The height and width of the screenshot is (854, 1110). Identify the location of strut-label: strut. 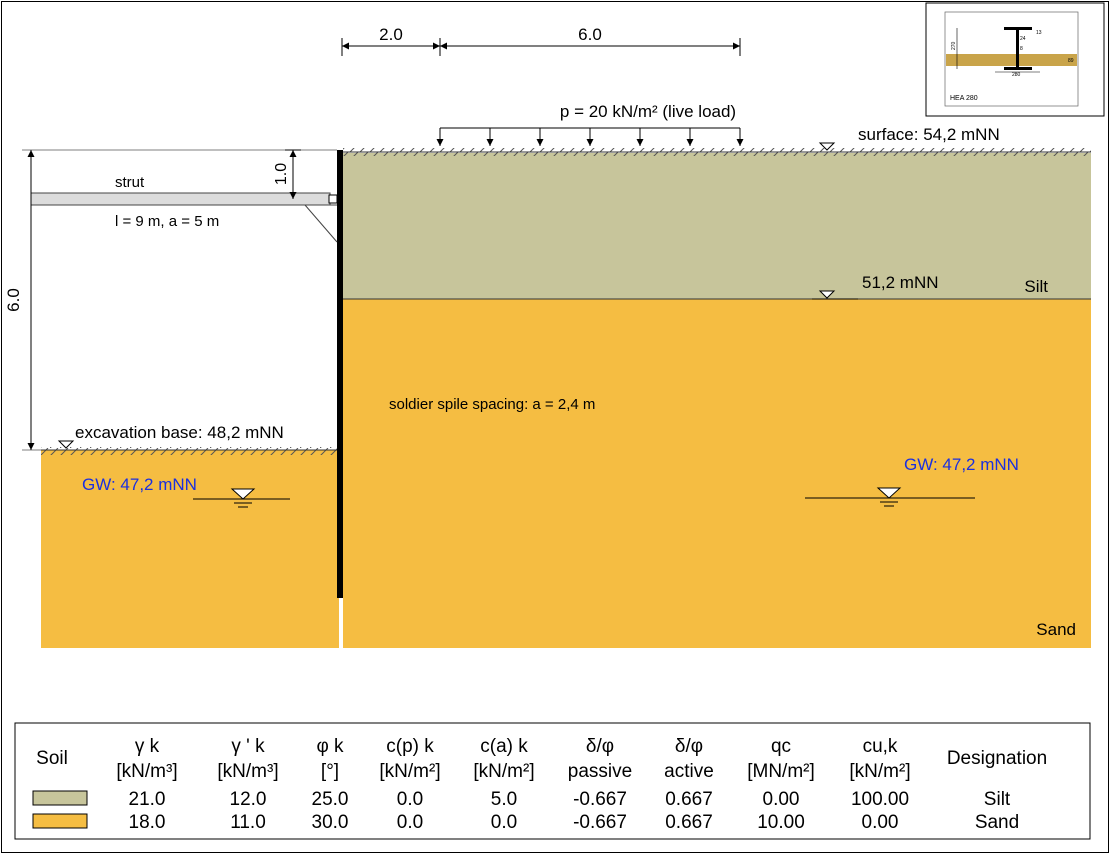
(130, 182).